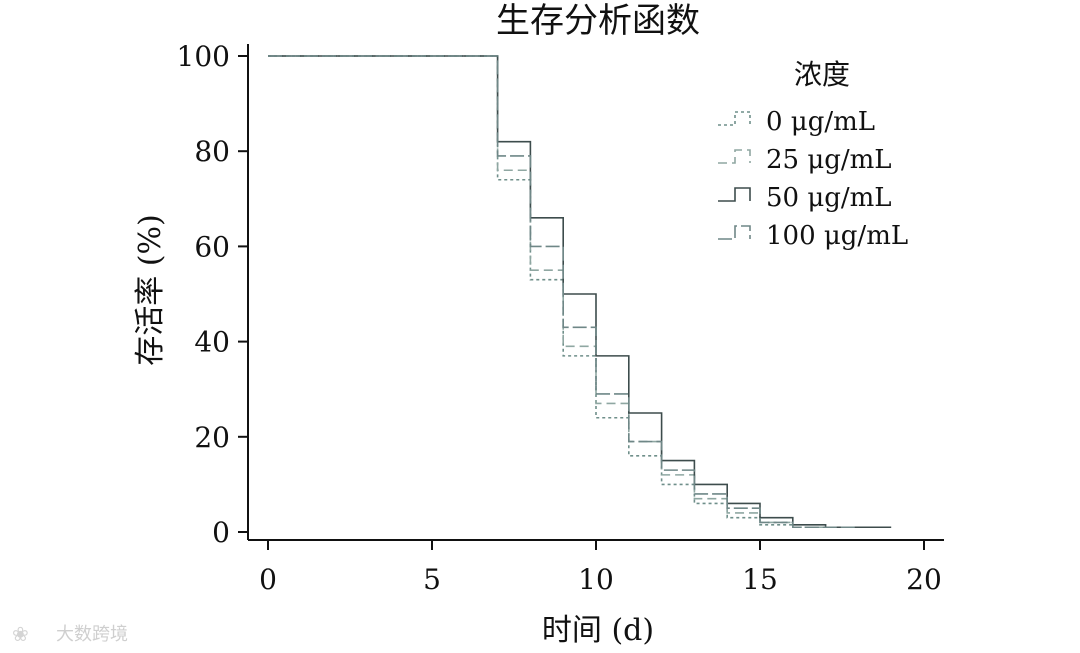 This screenshot has height=653, width=1080. I want to click on legend-label: 25 μg/mL, so click(829, 160).